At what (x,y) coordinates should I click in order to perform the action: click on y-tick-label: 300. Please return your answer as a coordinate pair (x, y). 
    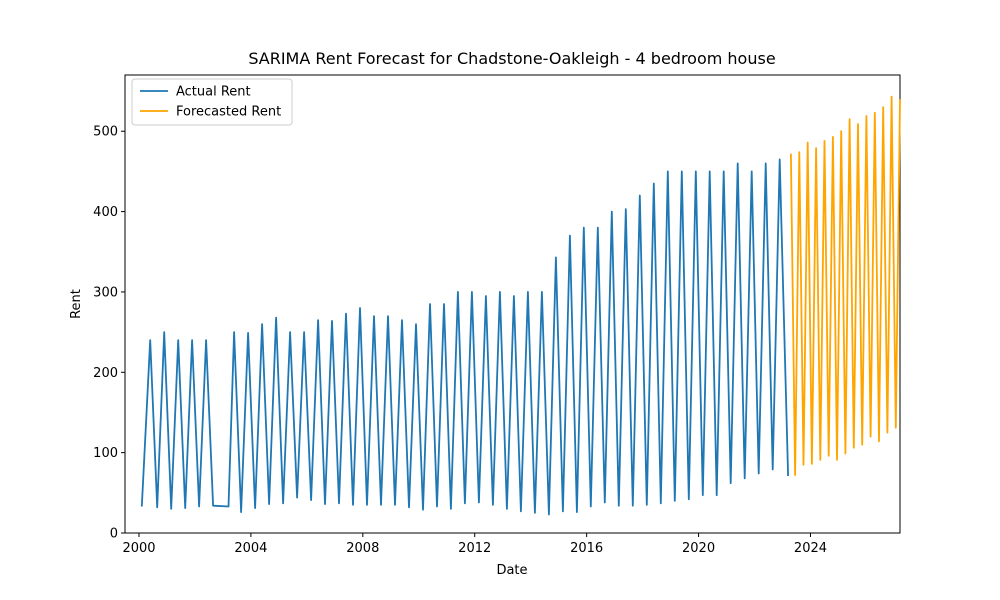
    Looking at the image, I should click on (105, 292).